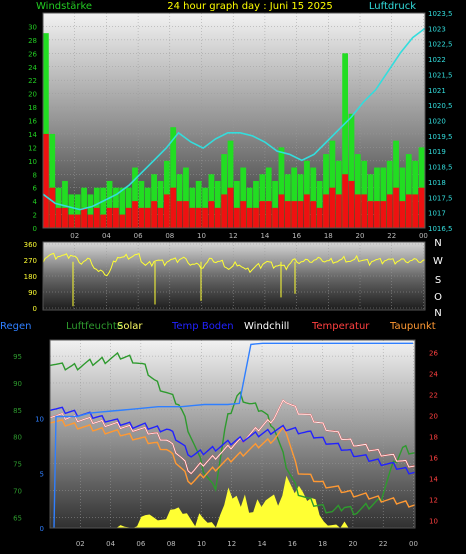 This screenshot has height=554, width=466. Describe the element at coordinates (413, 544) in the screenshot. I see `time-tick-label: 00` at that location.